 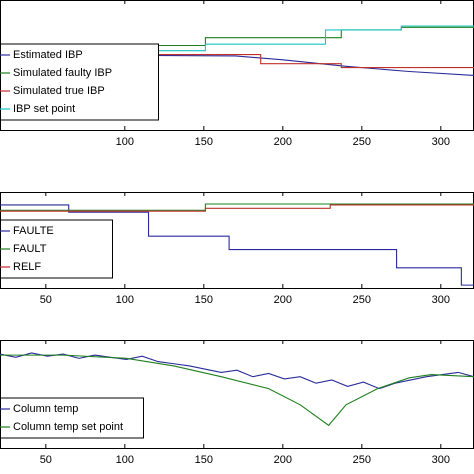 I want to click on legend-label: Estimated IBP, so click(x=48, y=55).